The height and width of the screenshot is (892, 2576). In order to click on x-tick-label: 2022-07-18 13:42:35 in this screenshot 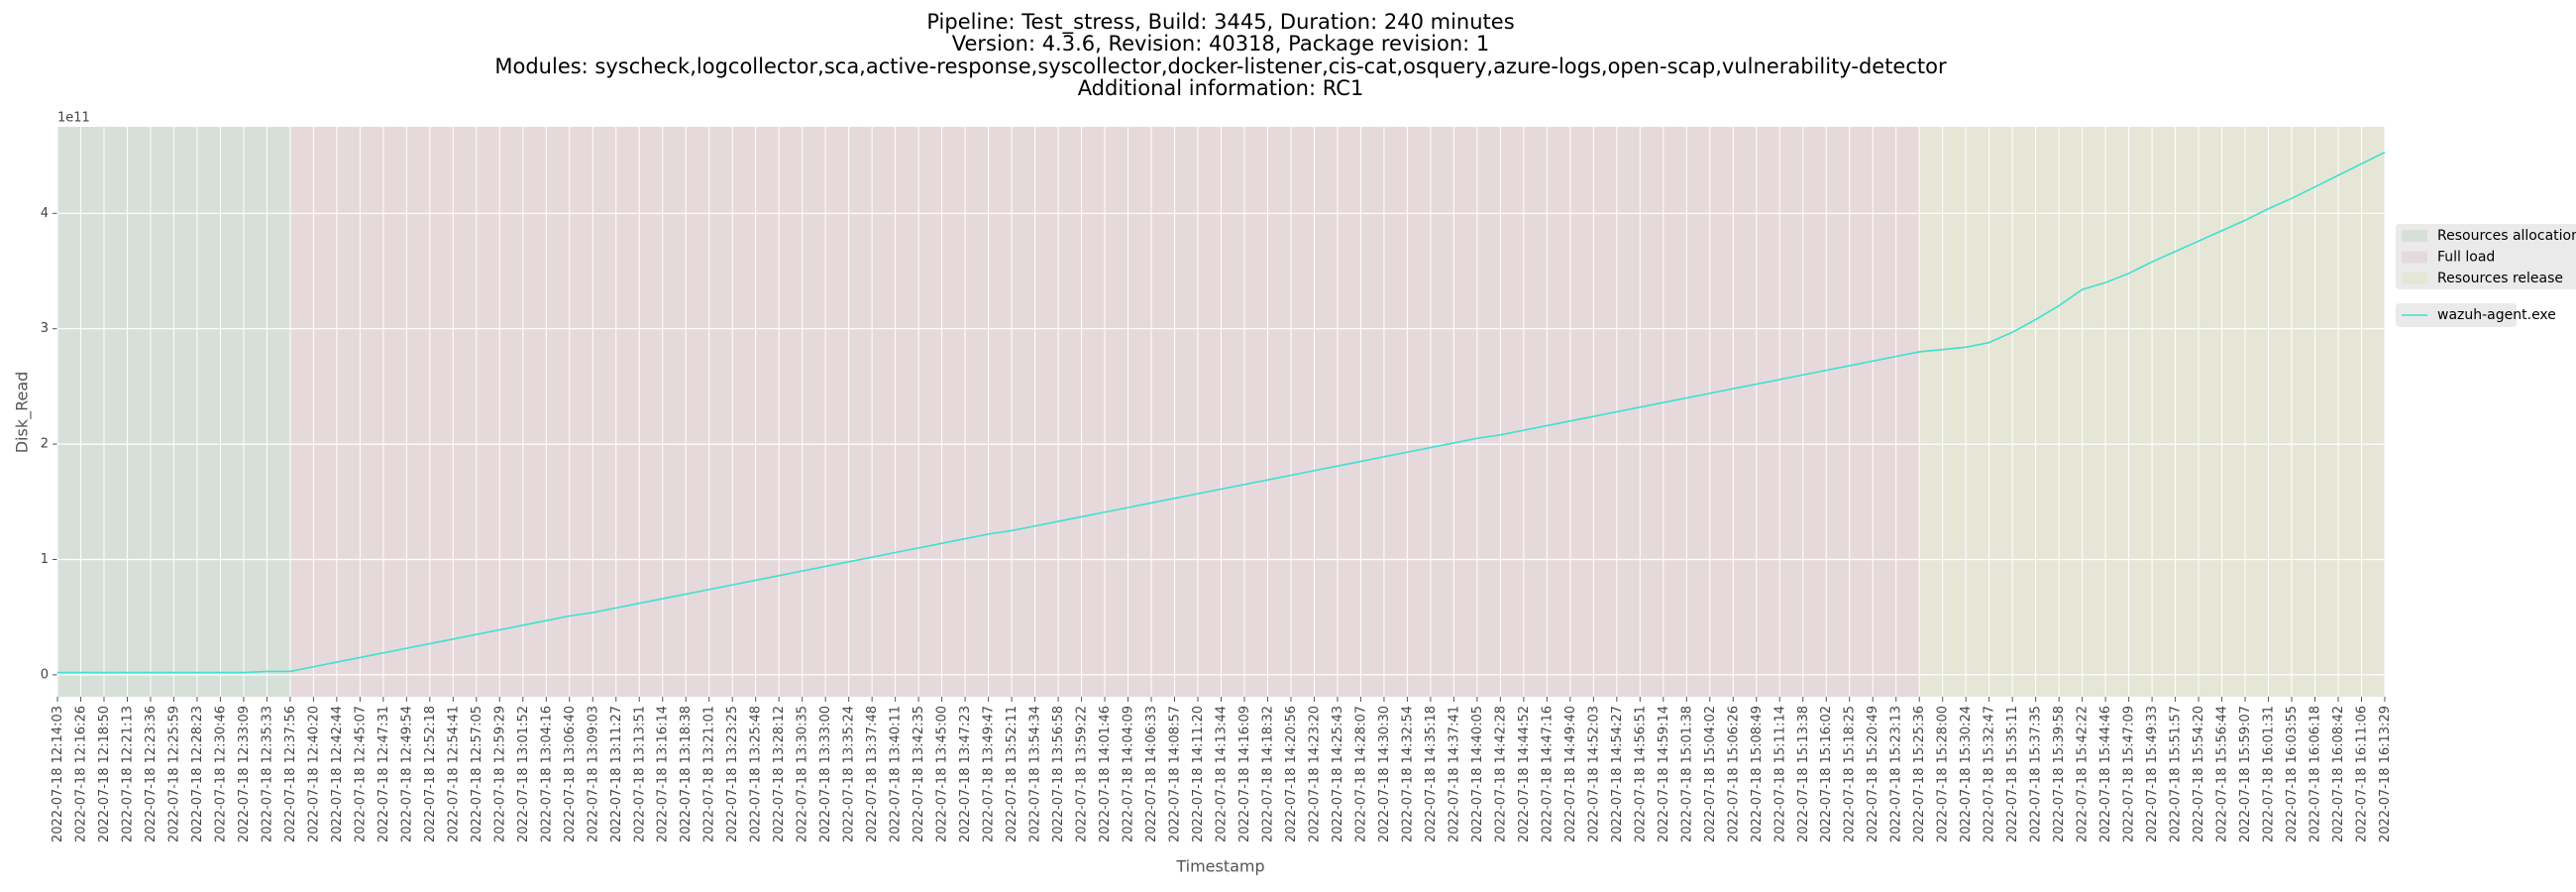, I will do `click(919, 774)`.